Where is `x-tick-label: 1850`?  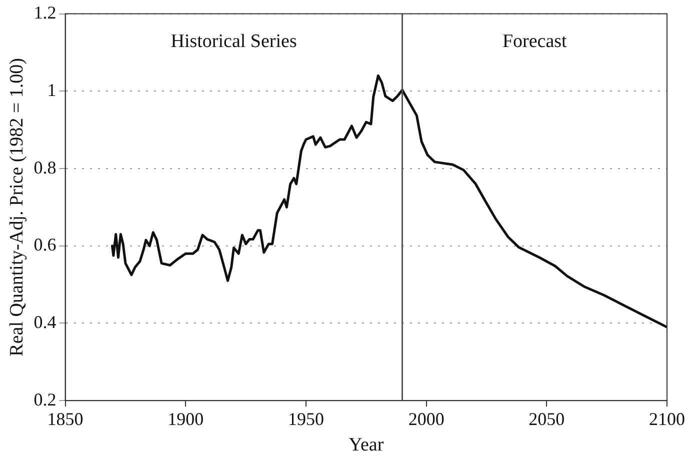 x-tick-label: 1850 is located at coordinates (65, 419).